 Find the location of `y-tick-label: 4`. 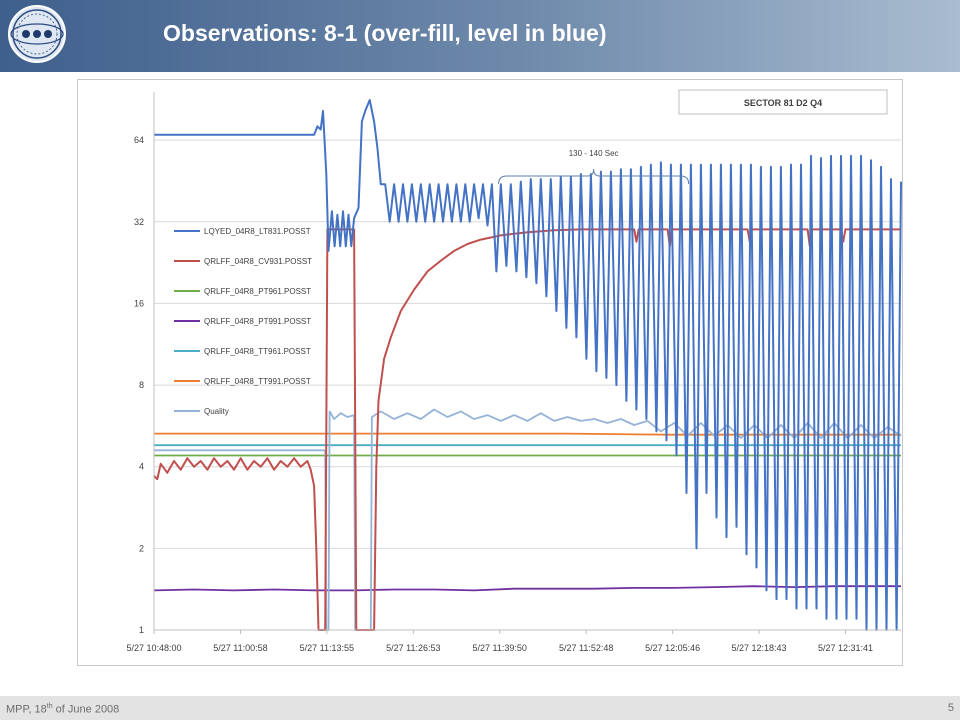

y-tick-label: 4 is located at coordinates (141, 467).